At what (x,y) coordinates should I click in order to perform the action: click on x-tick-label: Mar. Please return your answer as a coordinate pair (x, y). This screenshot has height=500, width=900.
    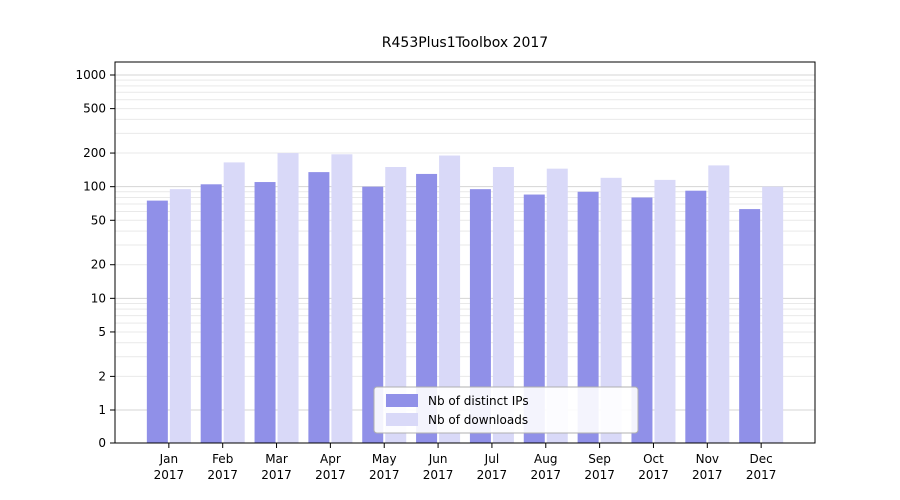
    Looking at the image, I should click on (276, 459).